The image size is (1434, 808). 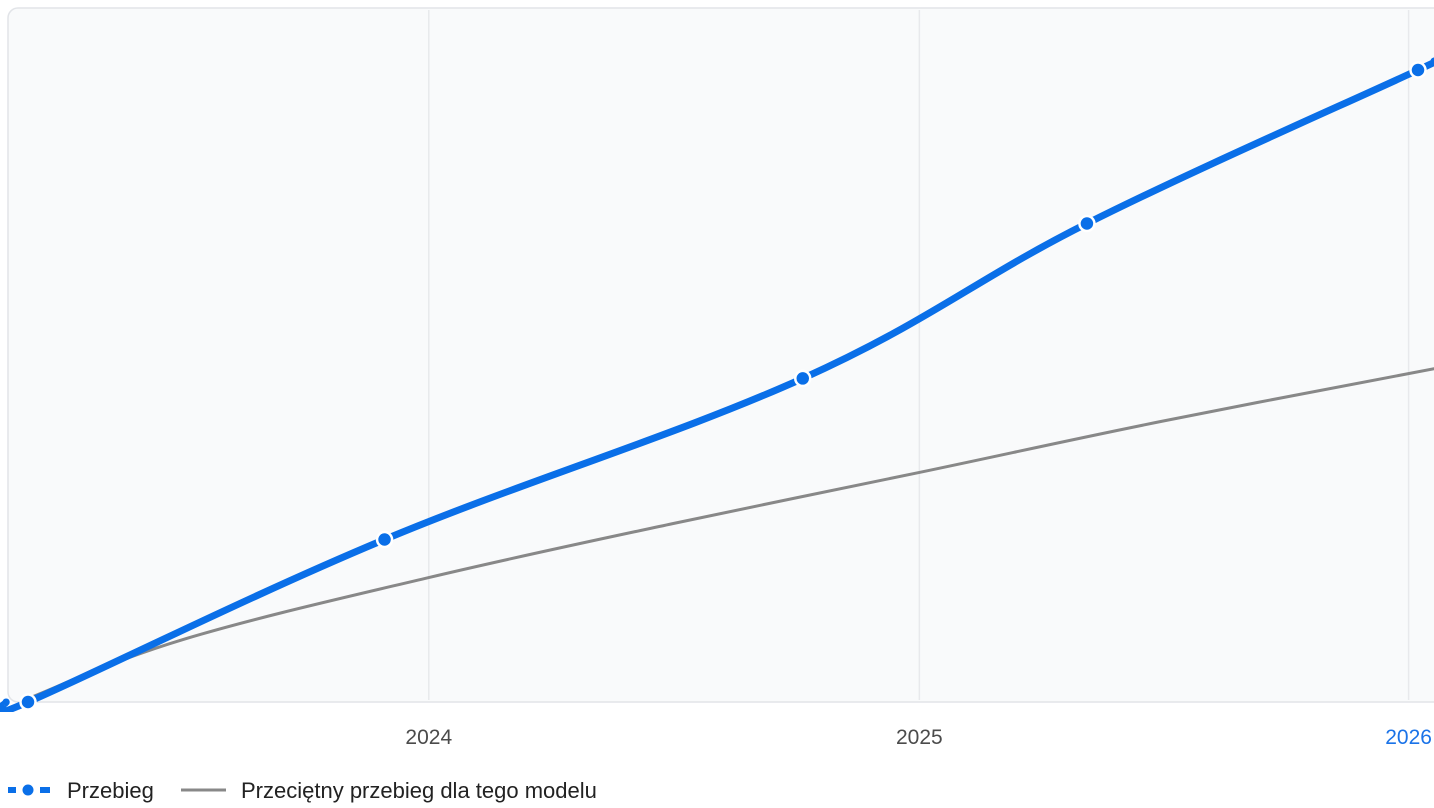 I want to click on x-axis-ticks: 2024 2025 2026, so click(x=918, y=737).